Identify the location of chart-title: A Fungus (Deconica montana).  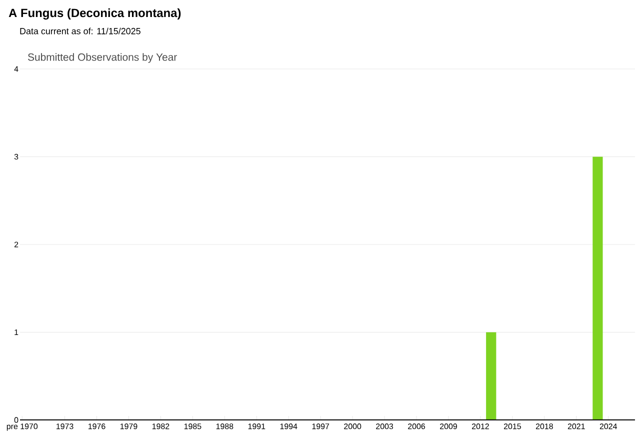
(94, 14).